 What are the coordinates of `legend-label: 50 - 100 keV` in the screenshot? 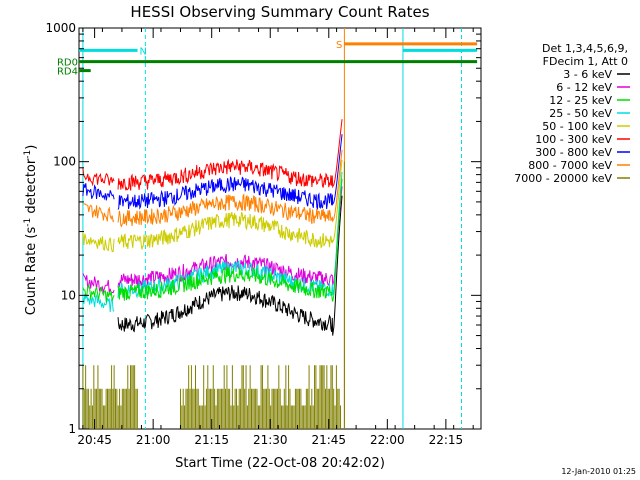 It's located at (577, 126).